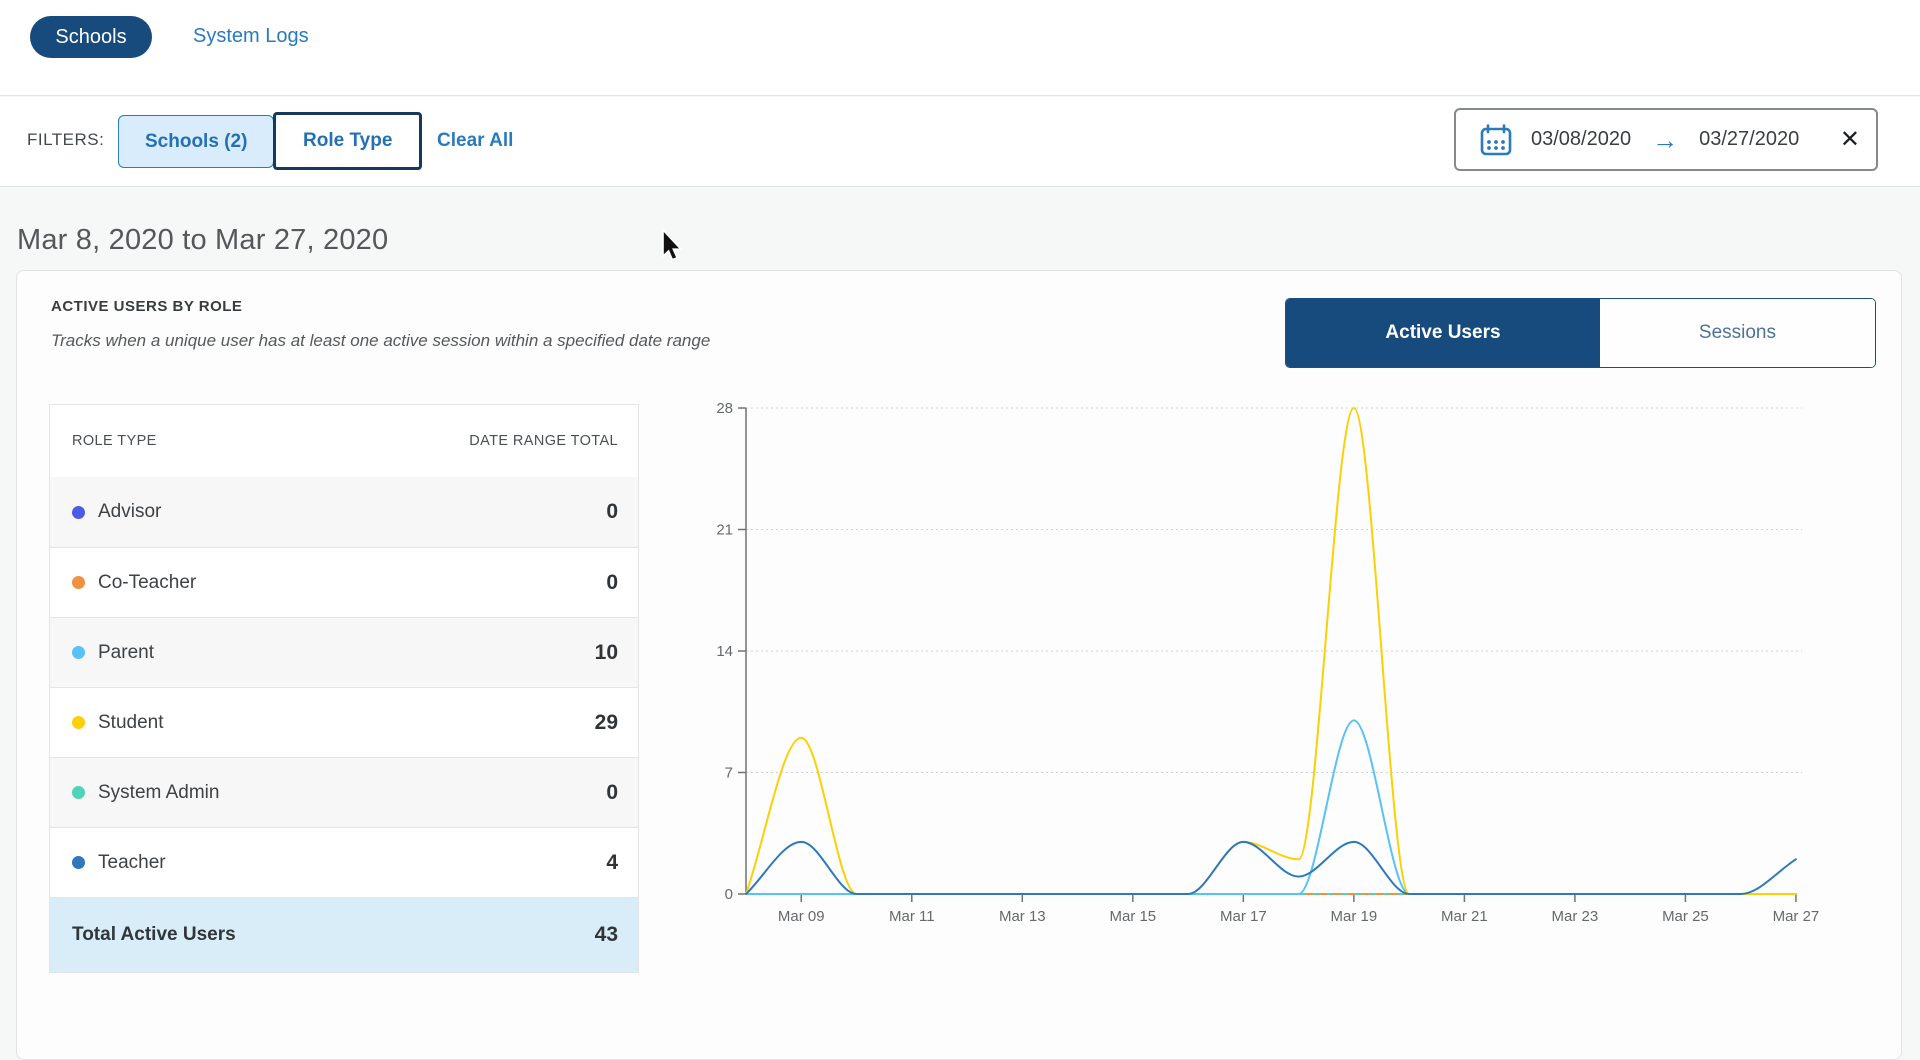  I want to click on date-range-picker: 03/08/2020 → 03/27/2020 ✕, so click(1666, 139).